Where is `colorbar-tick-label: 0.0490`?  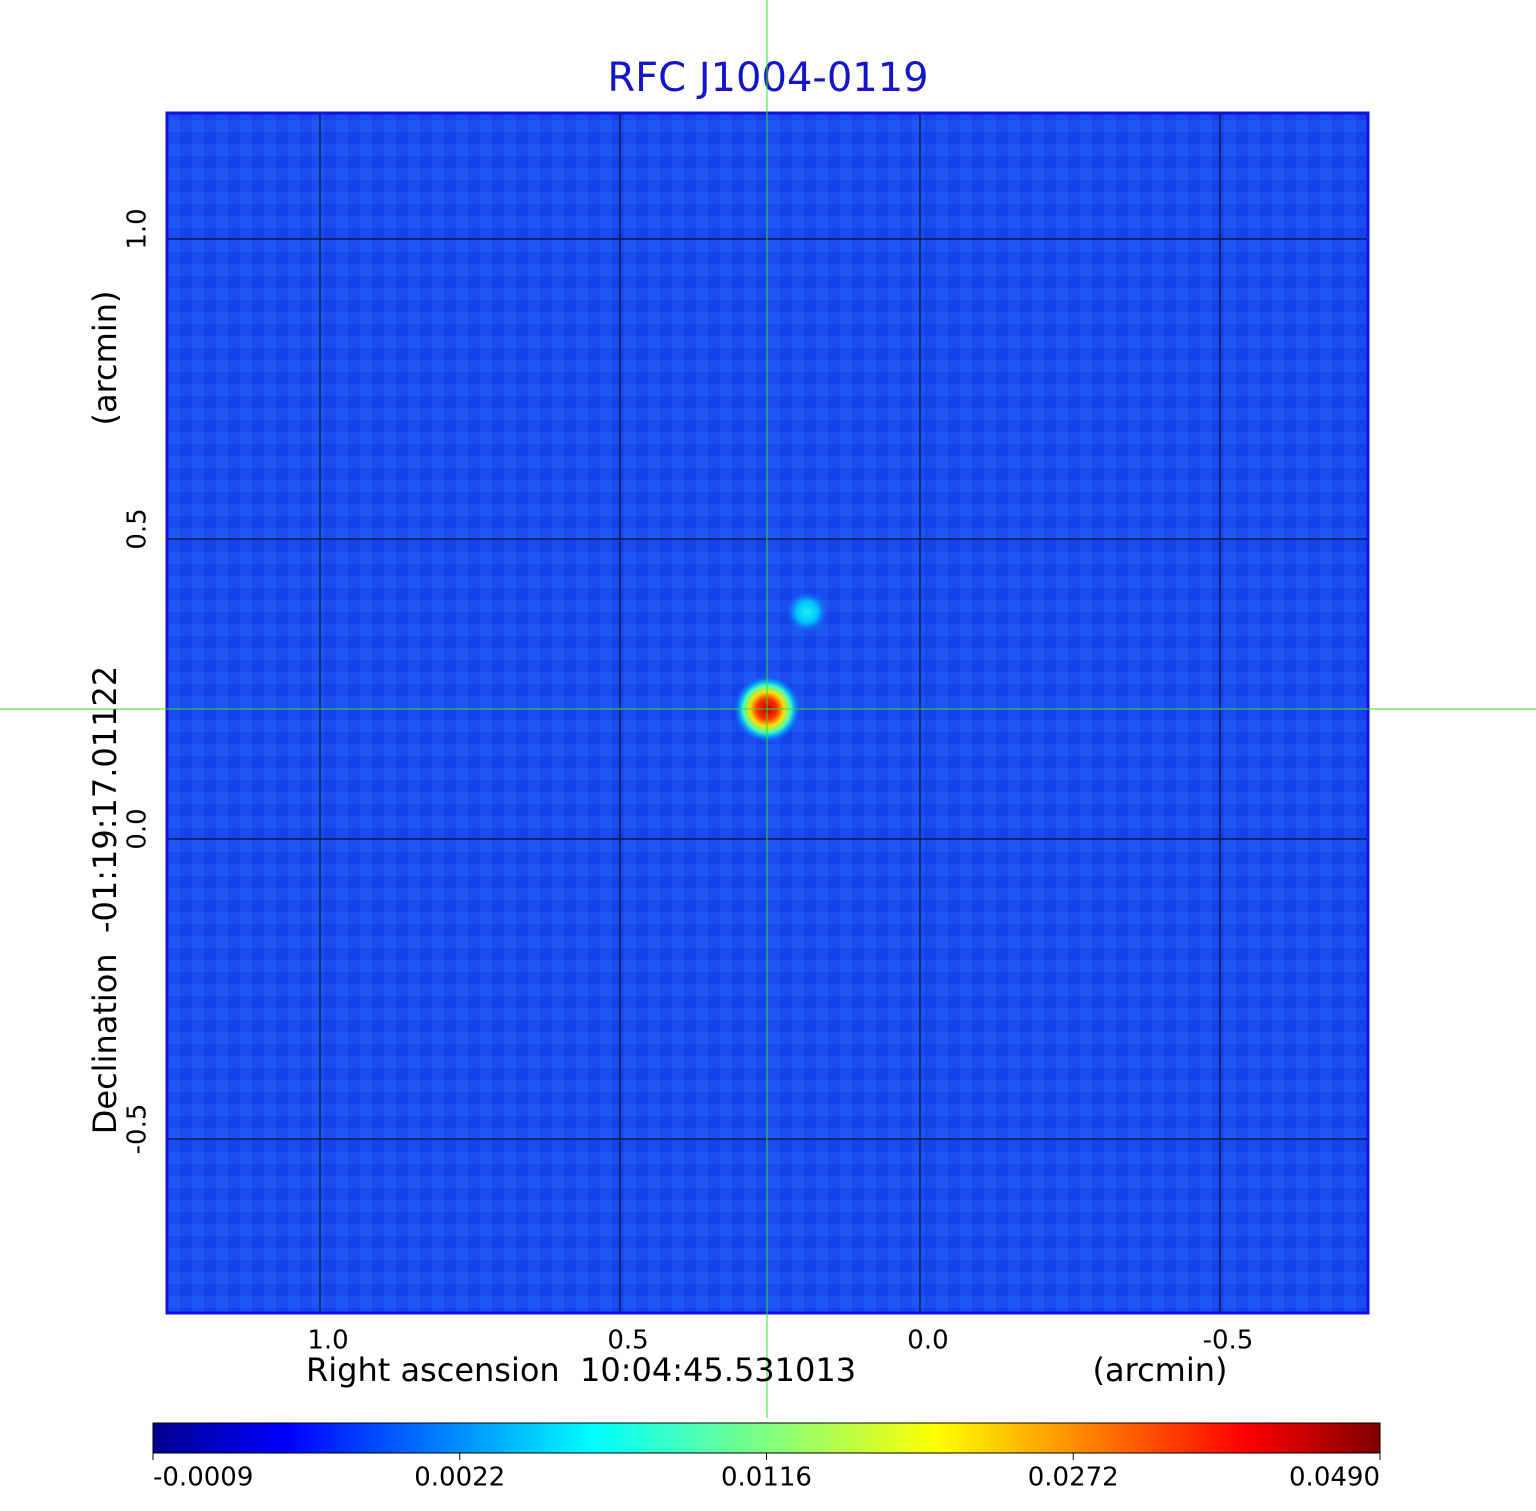
colorbar-tick-label: 0.0490 is located at coordinates (1334, 1478).